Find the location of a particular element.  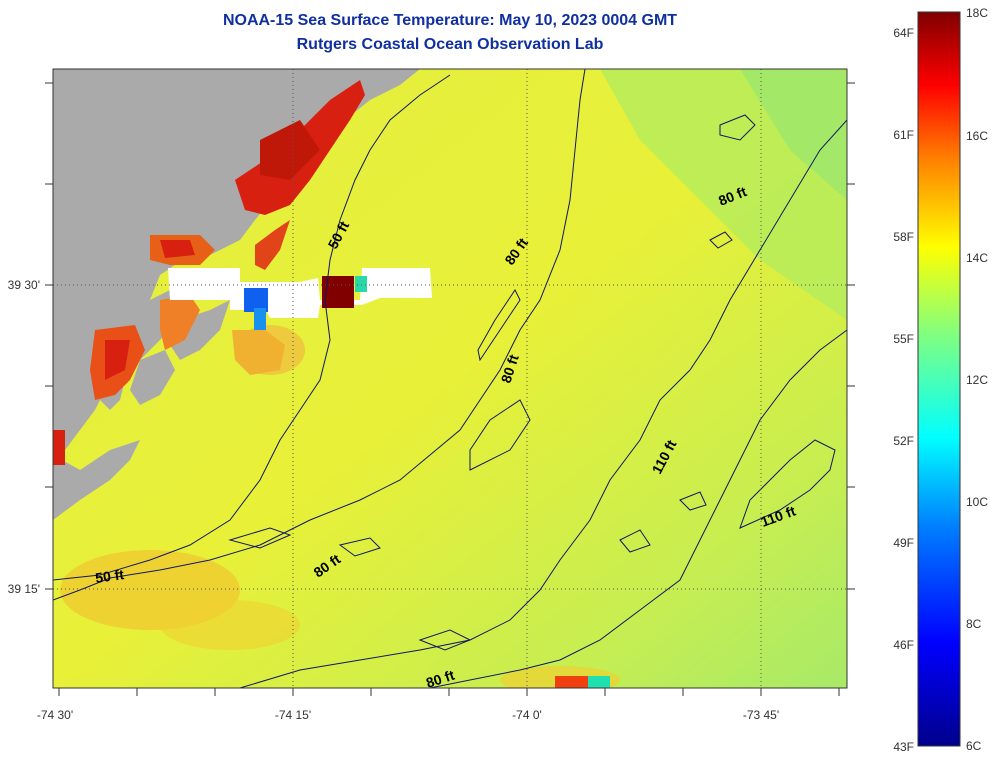

colorbar-c-label: 18C is located at coordinates (977, 13).